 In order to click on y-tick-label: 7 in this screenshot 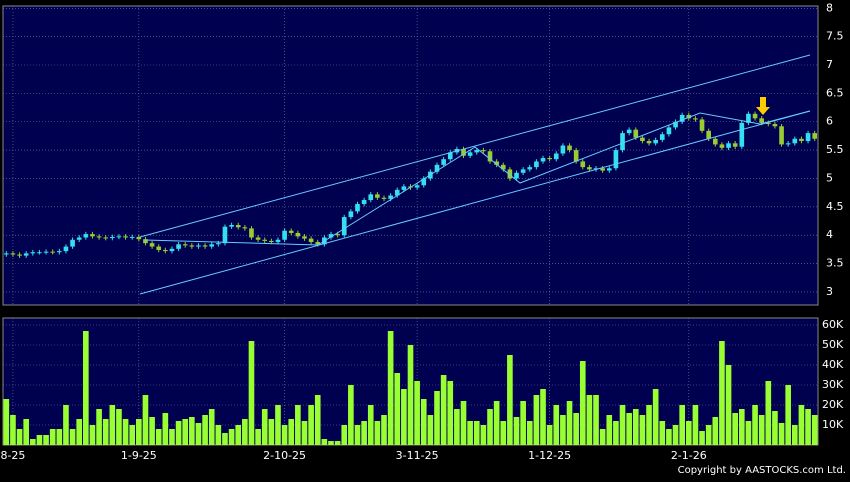, I will do `click(829, 64)`.